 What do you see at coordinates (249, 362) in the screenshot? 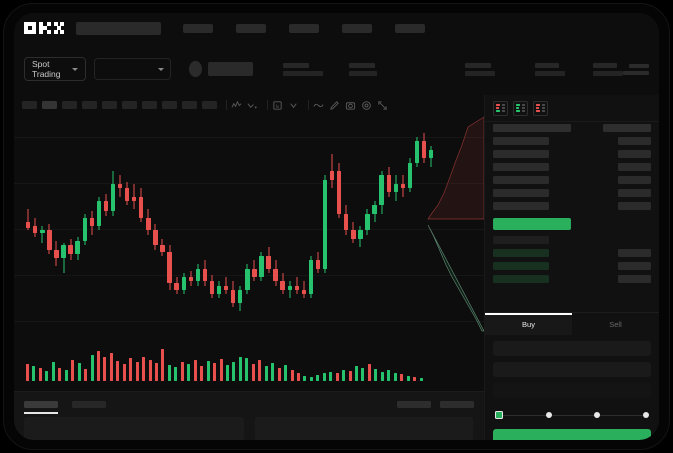
I see `volume-chart` at bounding box center [249, 362].